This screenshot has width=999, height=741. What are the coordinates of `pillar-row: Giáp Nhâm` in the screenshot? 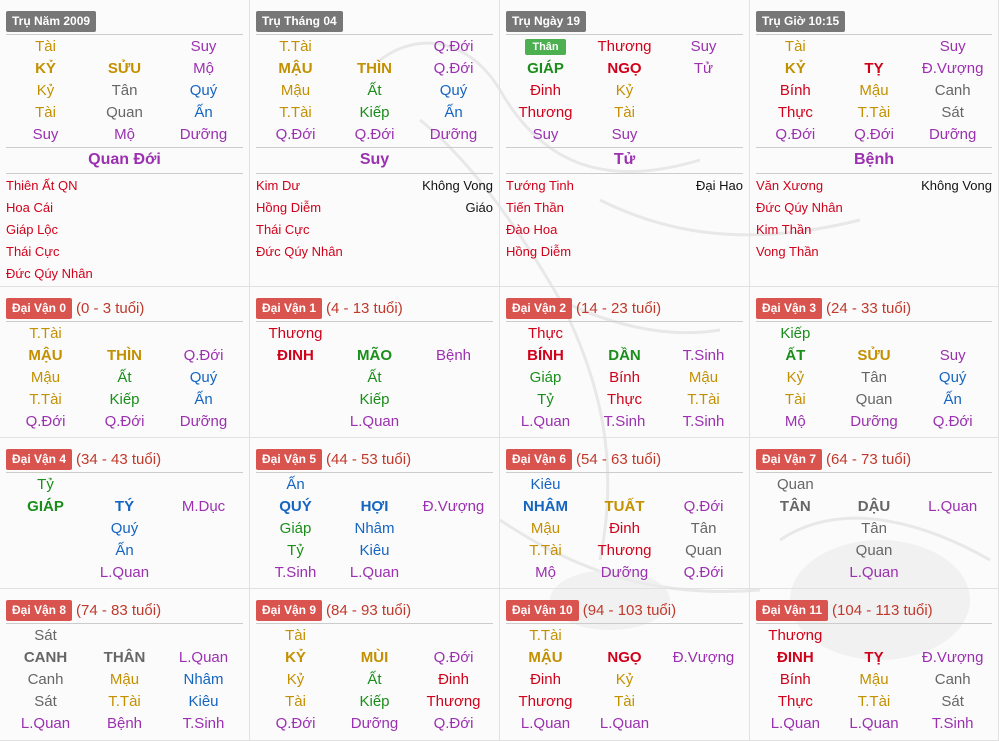 It's located at (374, 528).